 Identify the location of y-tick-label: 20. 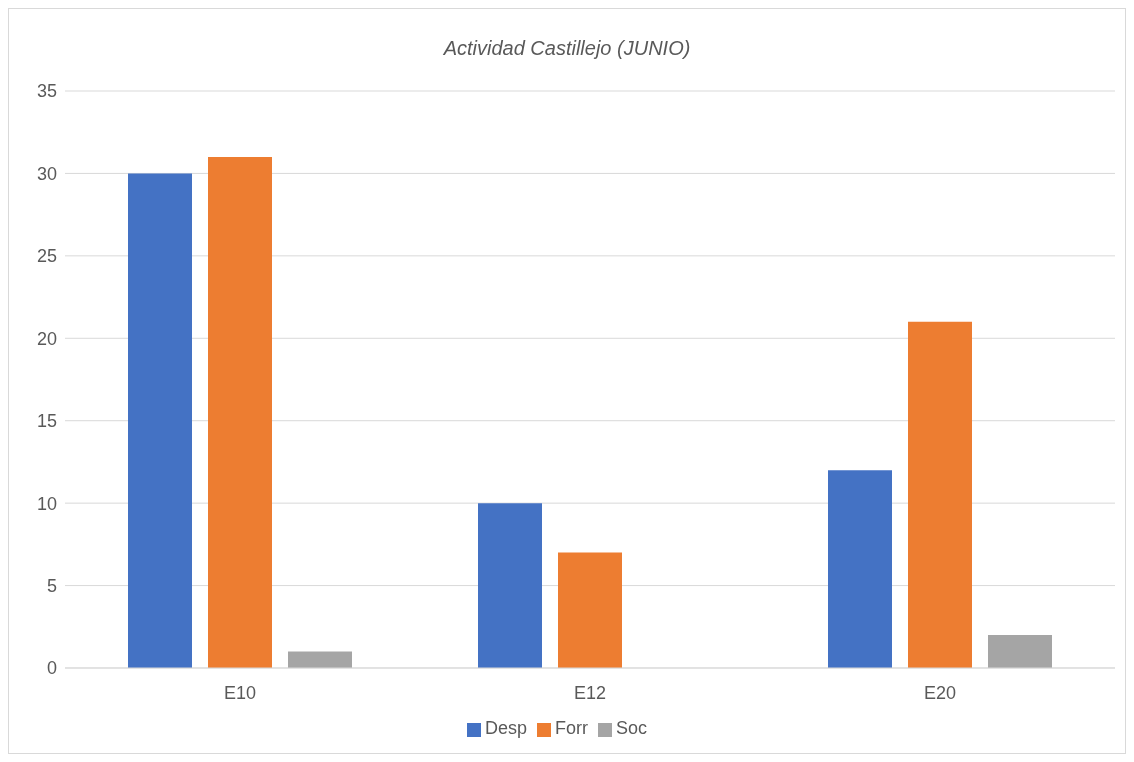
(46, 338).